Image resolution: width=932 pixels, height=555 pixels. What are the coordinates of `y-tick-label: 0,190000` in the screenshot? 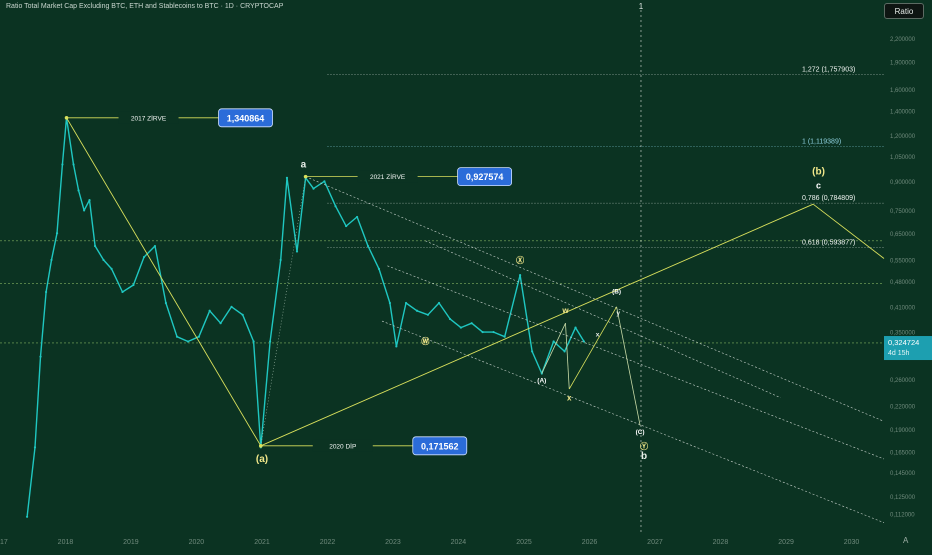 It's located at (903, 431).